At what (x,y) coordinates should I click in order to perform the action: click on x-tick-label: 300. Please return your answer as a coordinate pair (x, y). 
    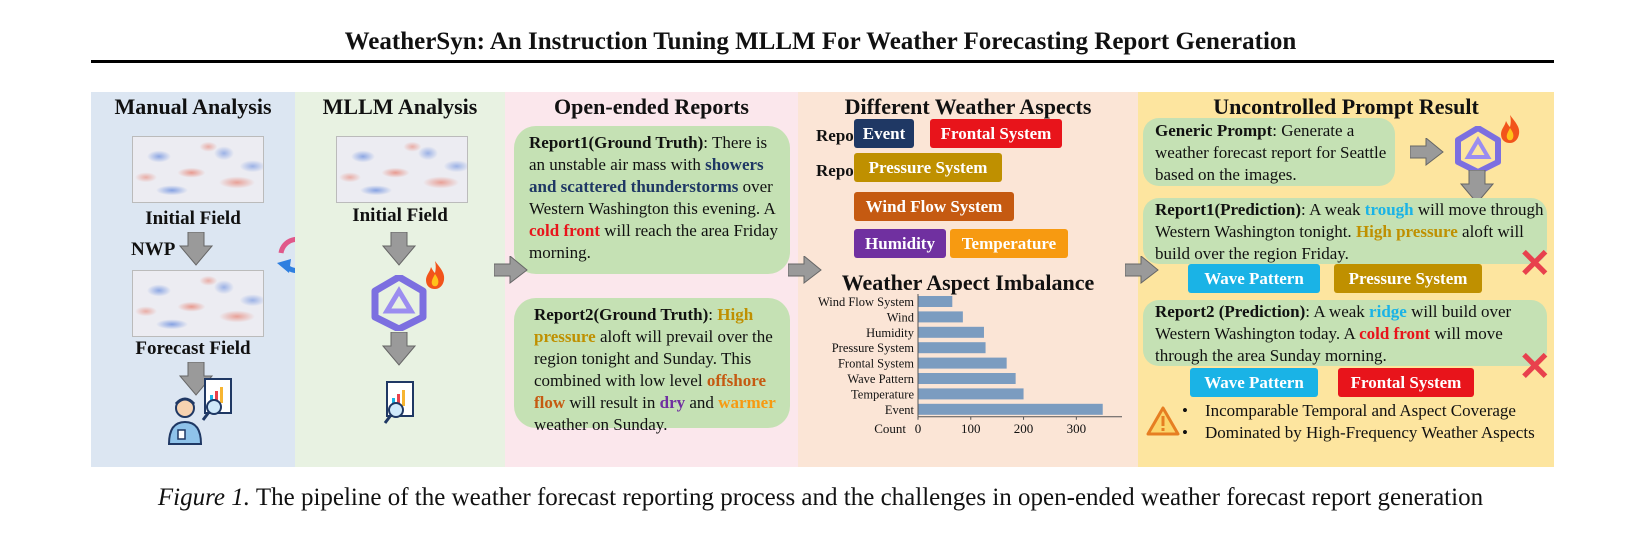
    Looking at the image, I should click on (1077, 428).